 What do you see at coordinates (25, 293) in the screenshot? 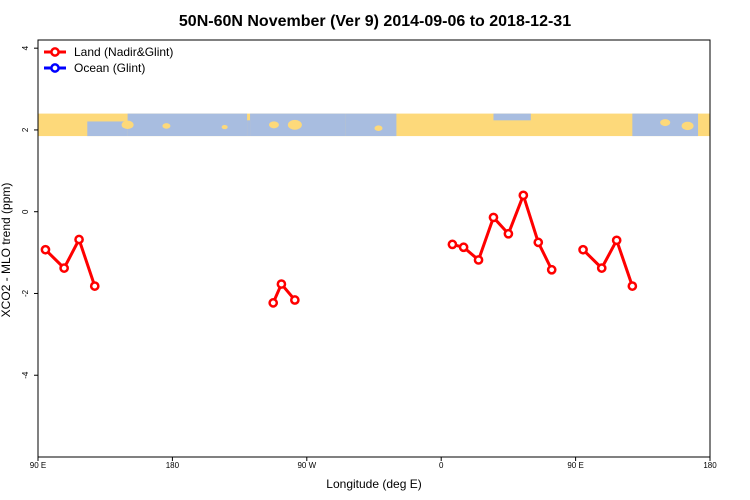
I see `y-tick-label: -2` at bounding box center [25, 293].